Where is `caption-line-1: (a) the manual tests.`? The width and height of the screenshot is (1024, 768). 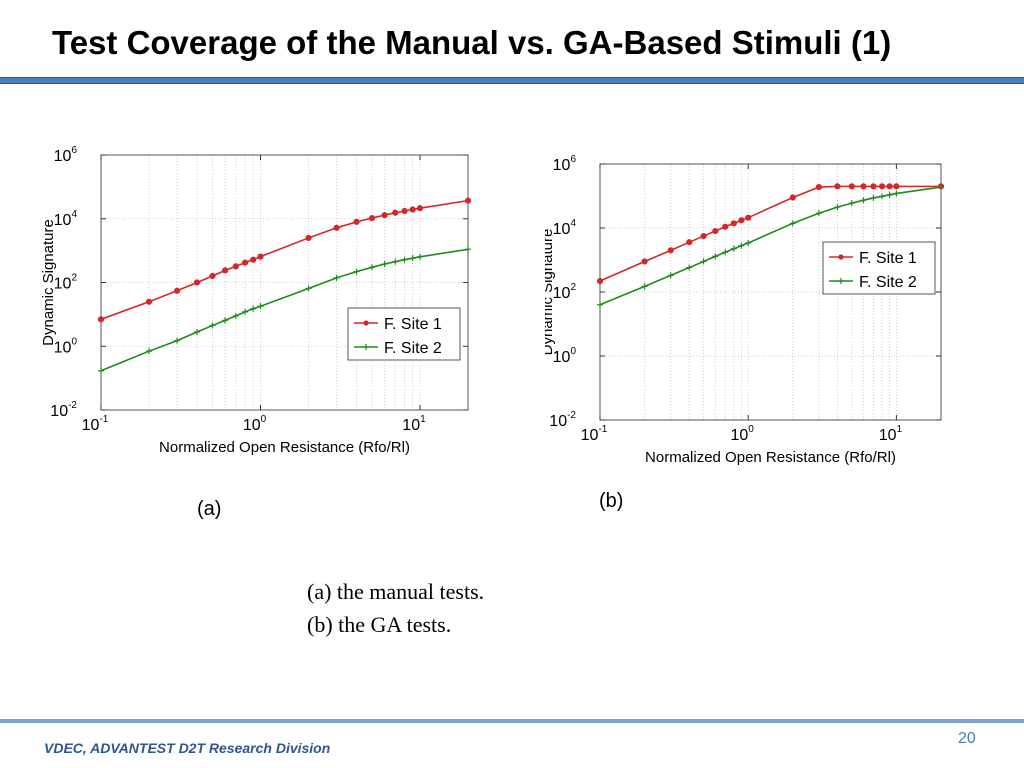 caption-line-1: (a) the manual tests. is located at coordinates (396, 591).